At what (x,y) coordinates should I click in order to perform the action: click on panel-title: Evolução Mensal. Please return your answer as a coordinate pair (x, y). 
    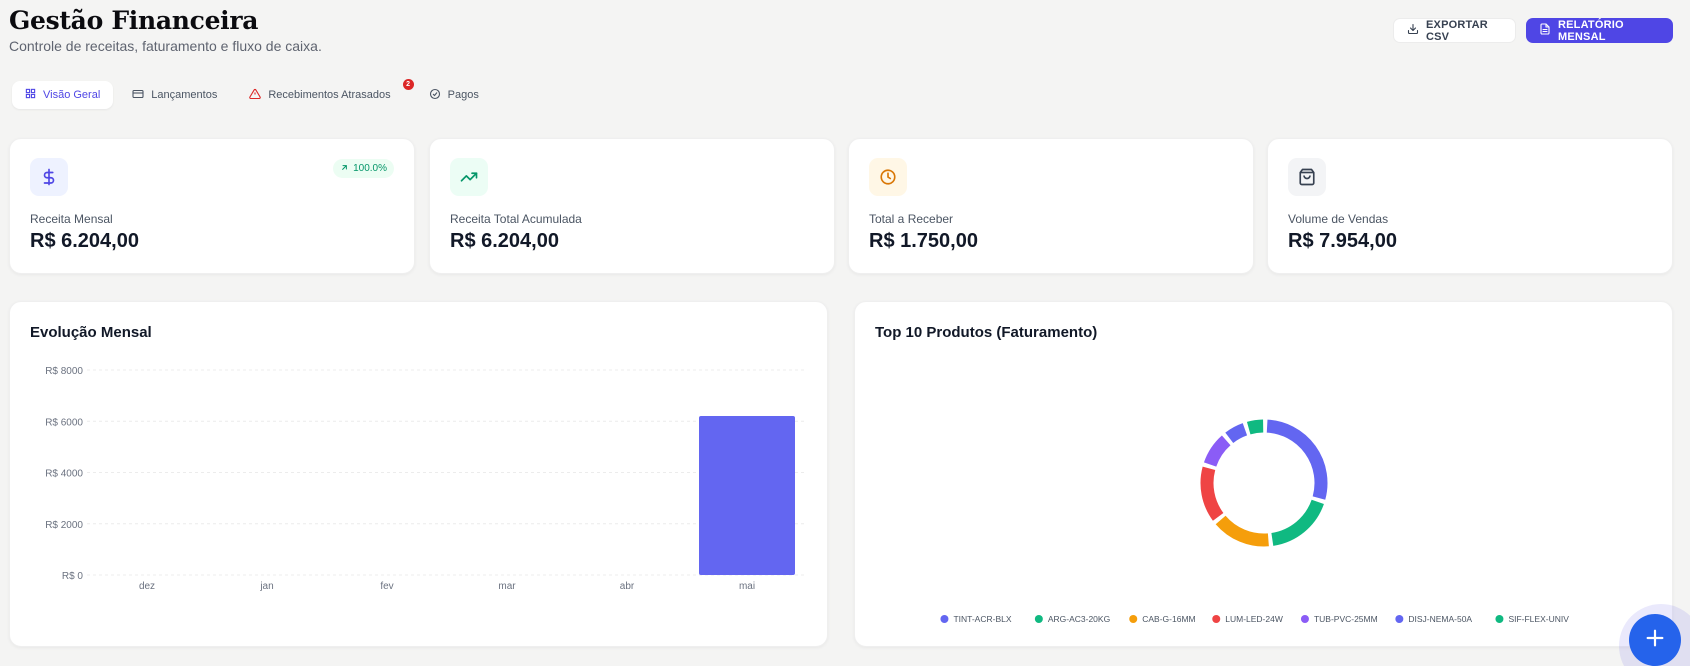
    Looking at the image, I should click on (91, 332).